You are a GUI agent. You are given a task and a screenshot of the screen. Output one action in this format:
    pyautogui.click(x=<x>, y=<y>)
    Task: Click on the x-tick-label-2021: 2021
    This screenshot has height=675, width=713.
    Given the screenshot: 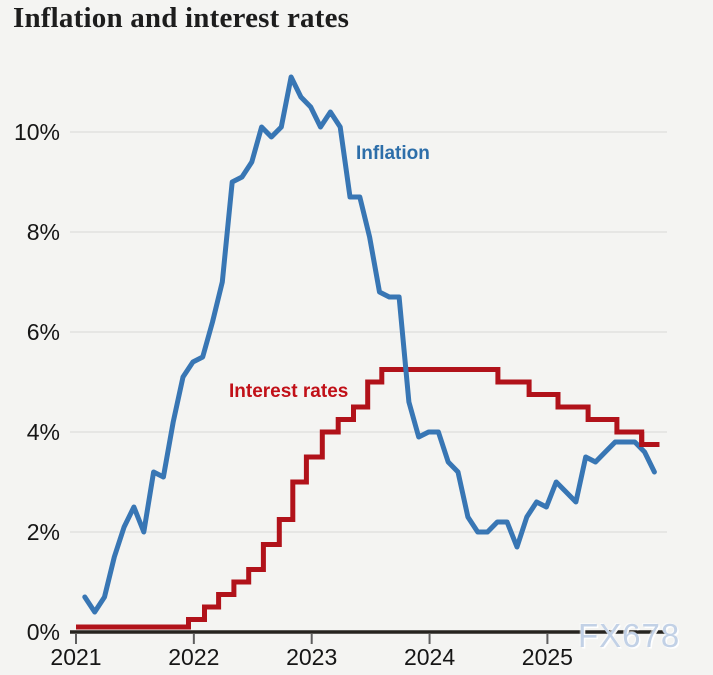 What is the action you would take?
    pyautogui.click(x=76, y=657)
    